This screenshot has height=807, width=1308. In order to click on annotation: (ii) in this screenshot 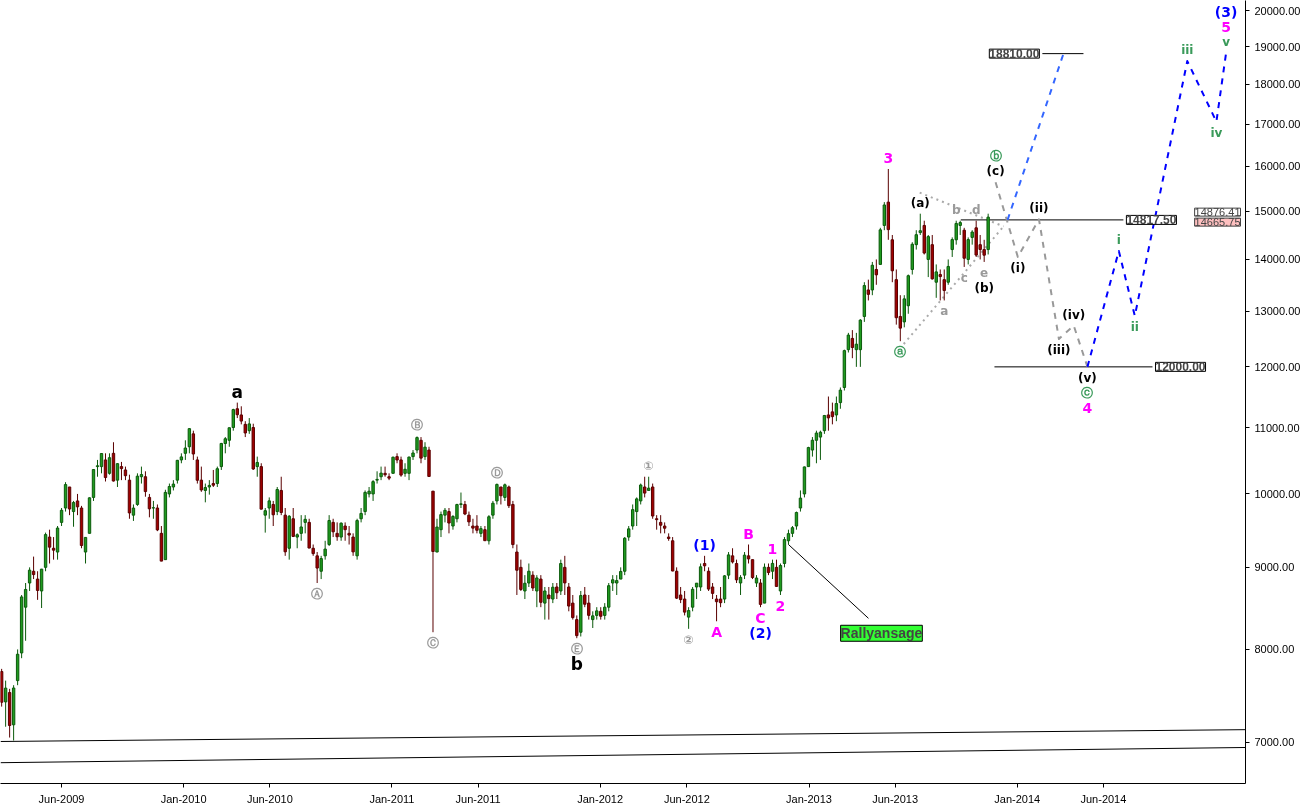, I will do `click(1039, 208)`.